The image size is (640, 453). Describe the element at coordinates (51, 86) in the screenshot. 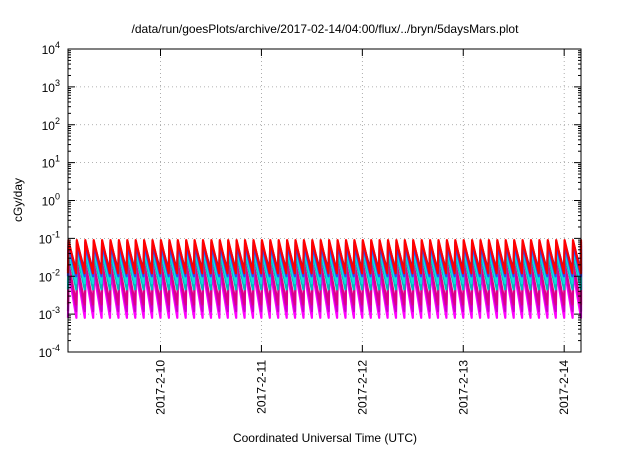

I see `y-tick-label: 10³` at that location.